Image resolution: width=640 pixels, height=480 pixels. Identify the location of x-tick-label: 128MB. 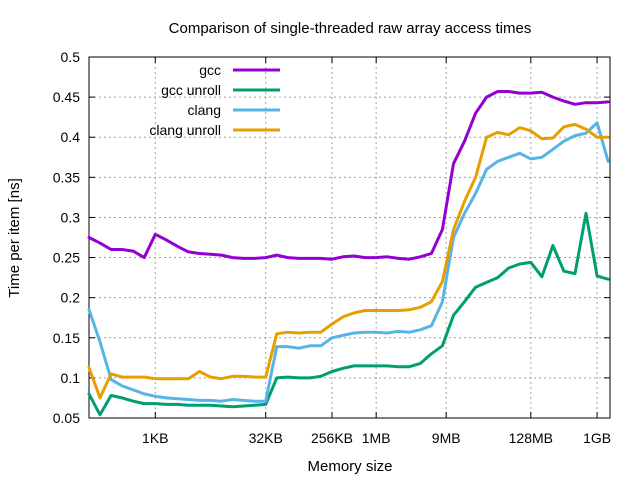
(531, 438).